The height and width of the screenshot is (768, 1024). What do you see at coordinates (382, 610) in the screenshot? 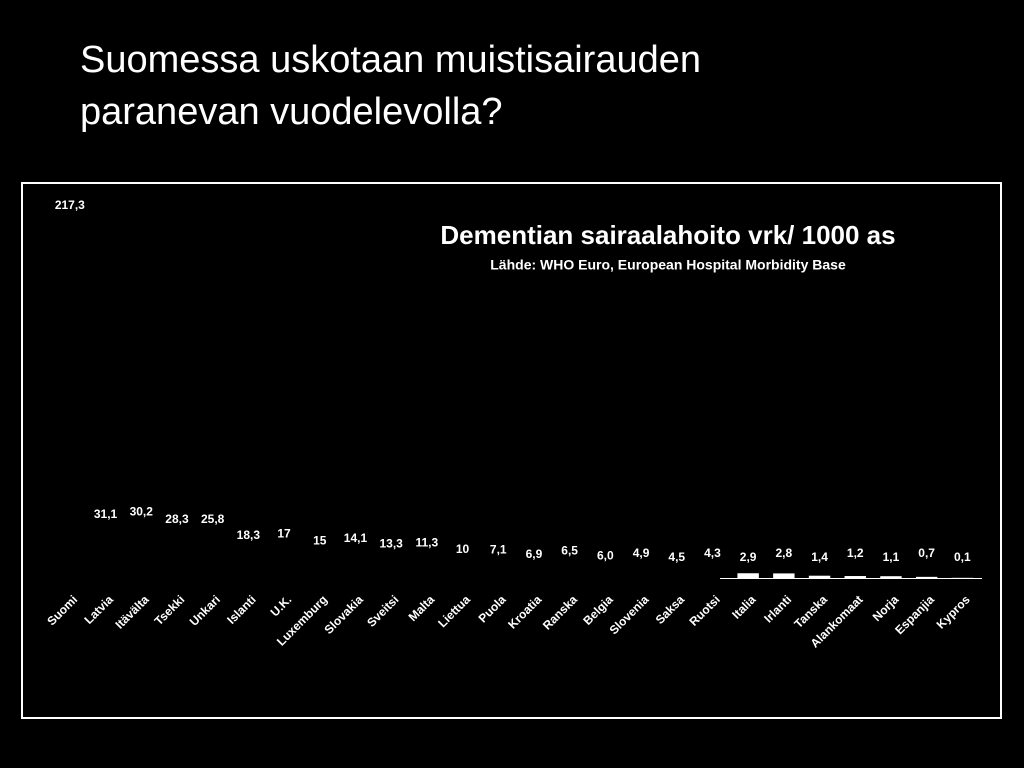
I see `x-tick-label: Sveitsi` at bounding box center [382, 610].